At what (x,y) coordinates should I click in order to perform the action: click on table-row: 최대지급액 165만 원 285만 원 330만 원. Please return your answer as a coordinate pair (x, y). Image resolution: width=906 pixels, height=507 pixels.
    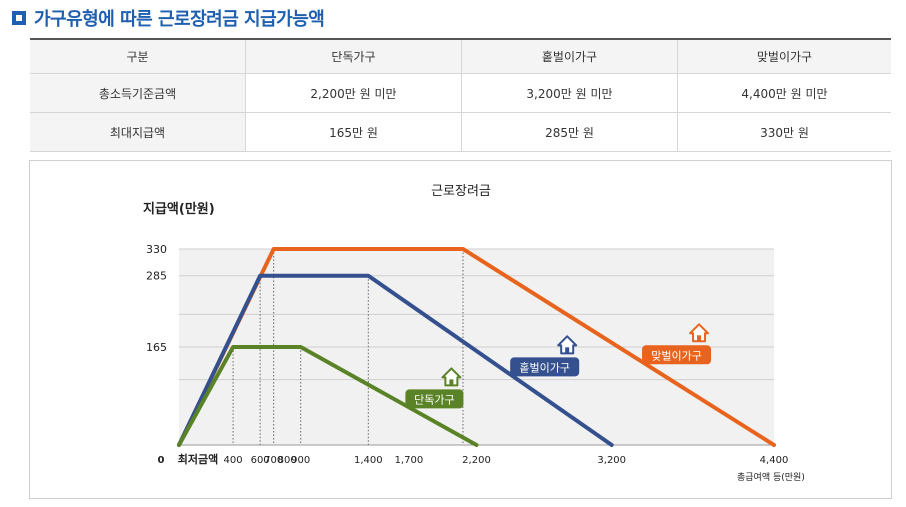
    Looking at the image, I should click on (460, 132).